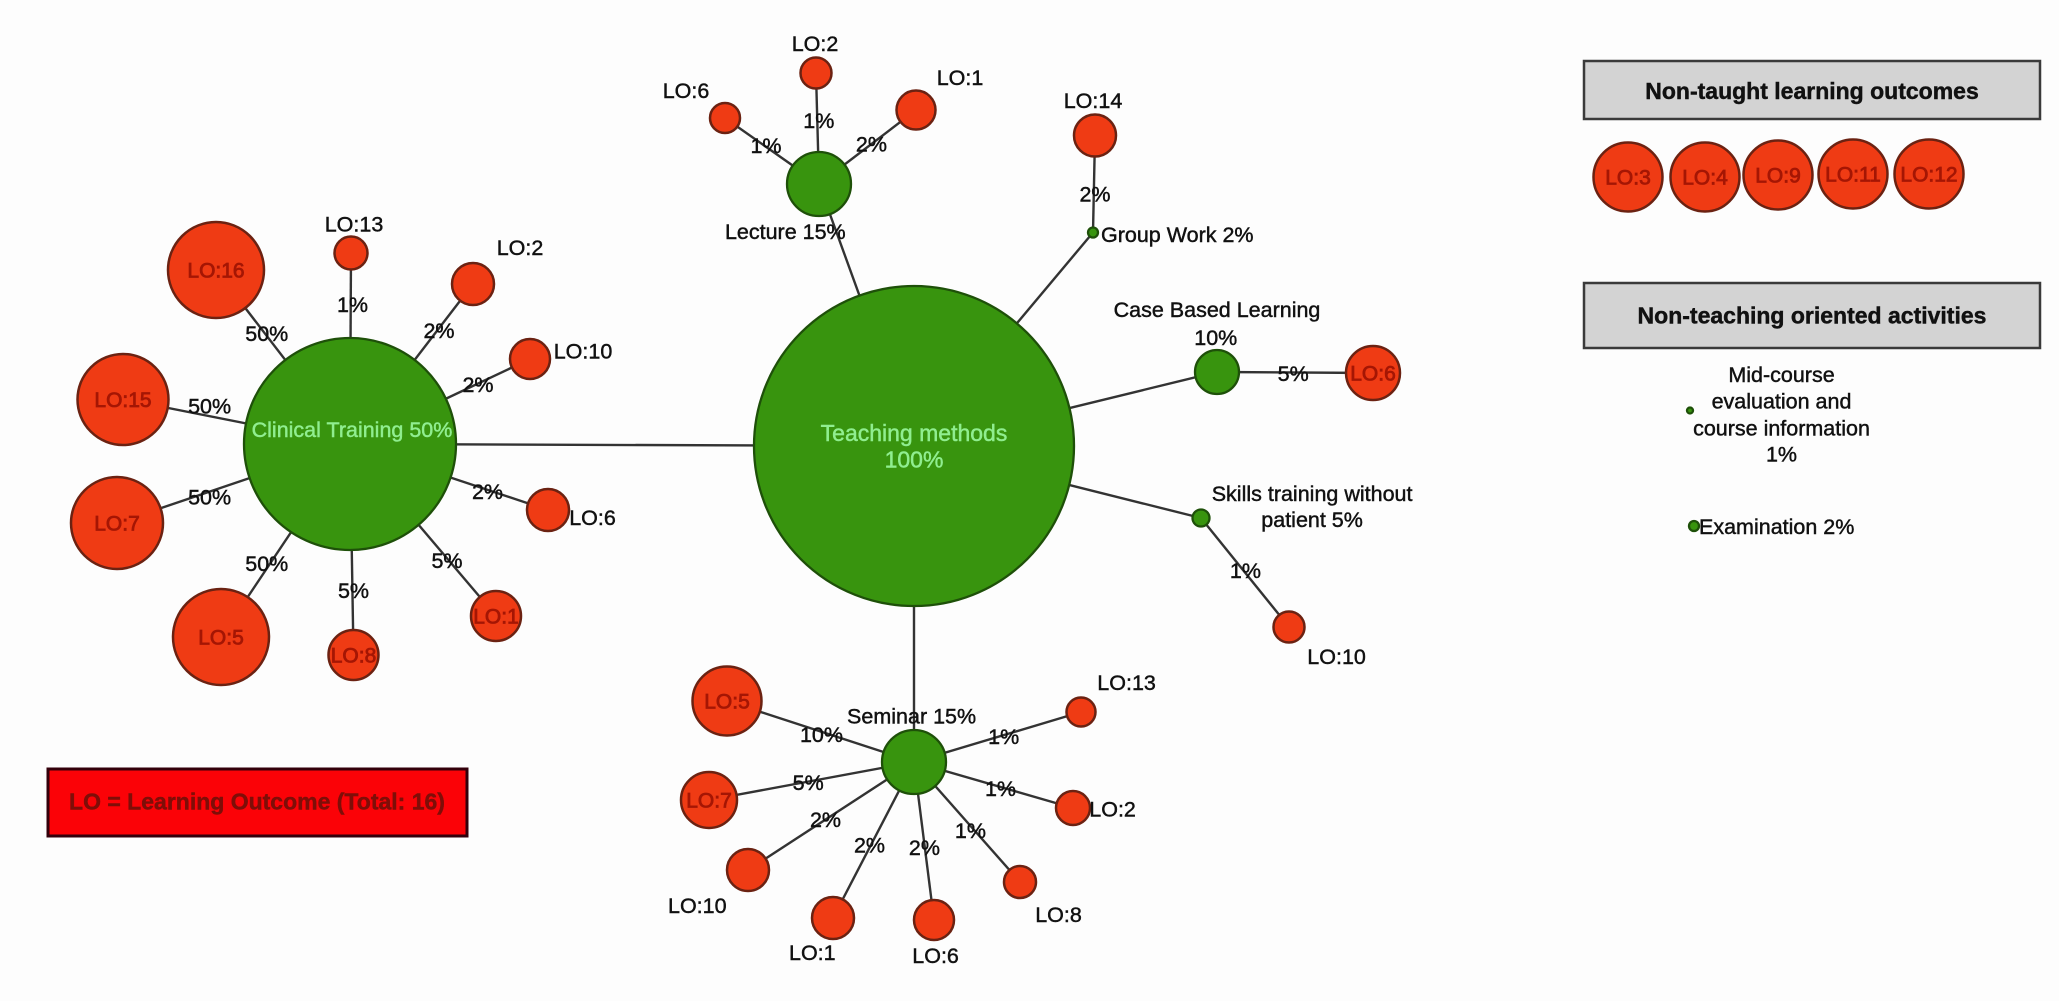  What do you see at coordinates (911, 717) in the screenshot?
I see `svg-text: Seminar 15%` at bounding box center [911, 717].